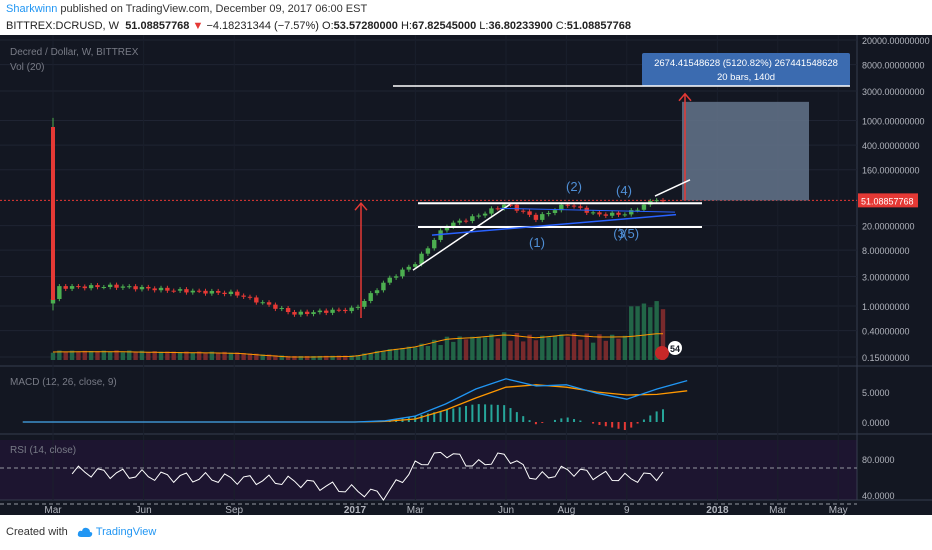  What do you see at coordinates (506, 510) in the screenshot?
I see `time-tick-label: Jun` at bounding box center [506, 510].